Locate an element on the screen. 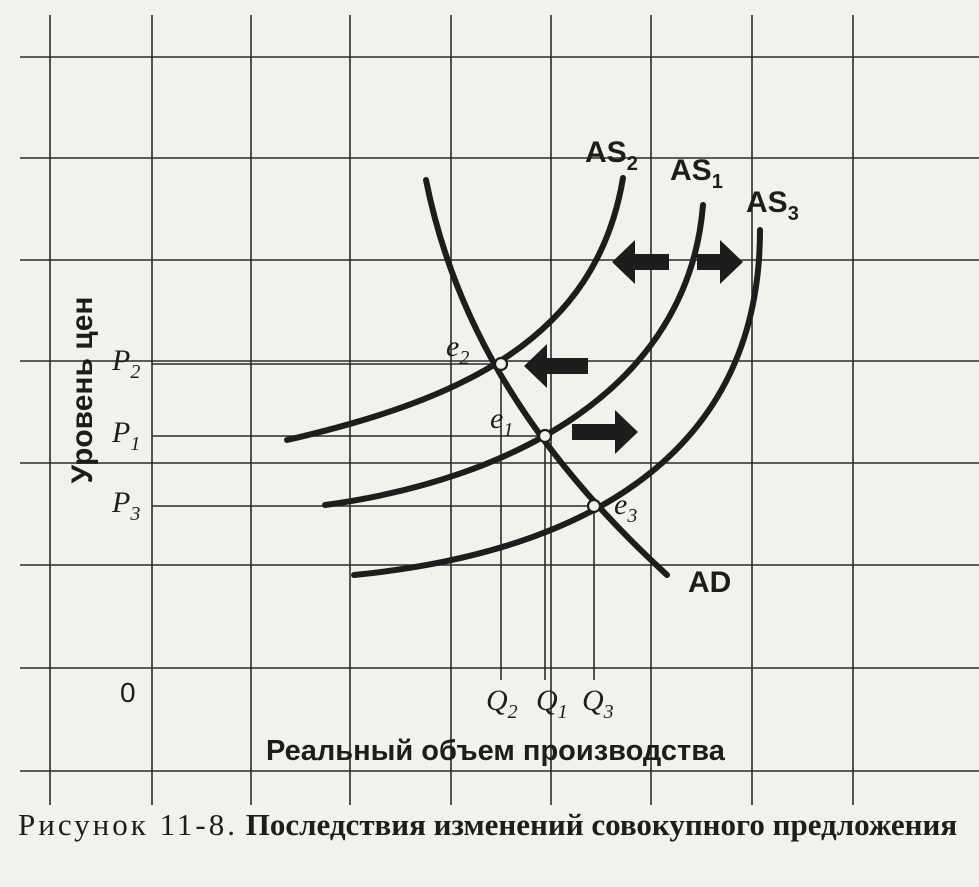 The width and height of the screenshot is (979, 887). point-e2 is located at coordinates (501, 364).